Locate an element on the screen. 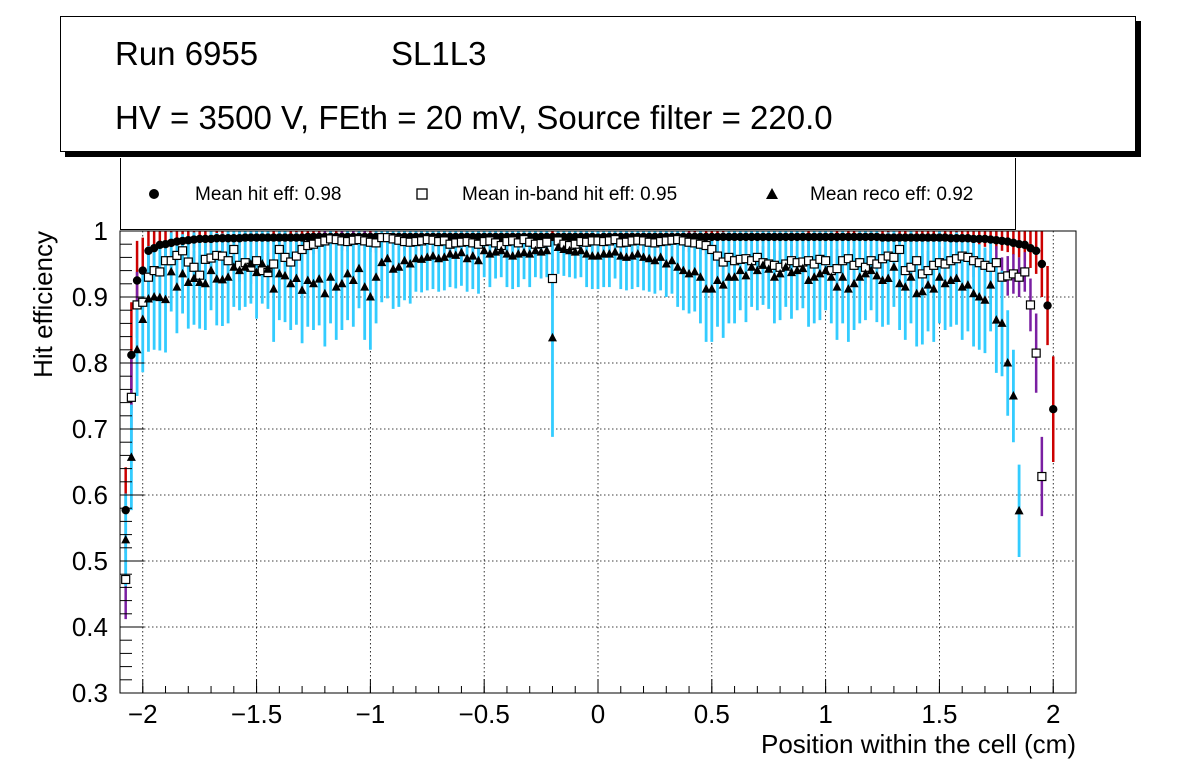  y-tick-label: 0.6 is located at coordinates (90, 495).